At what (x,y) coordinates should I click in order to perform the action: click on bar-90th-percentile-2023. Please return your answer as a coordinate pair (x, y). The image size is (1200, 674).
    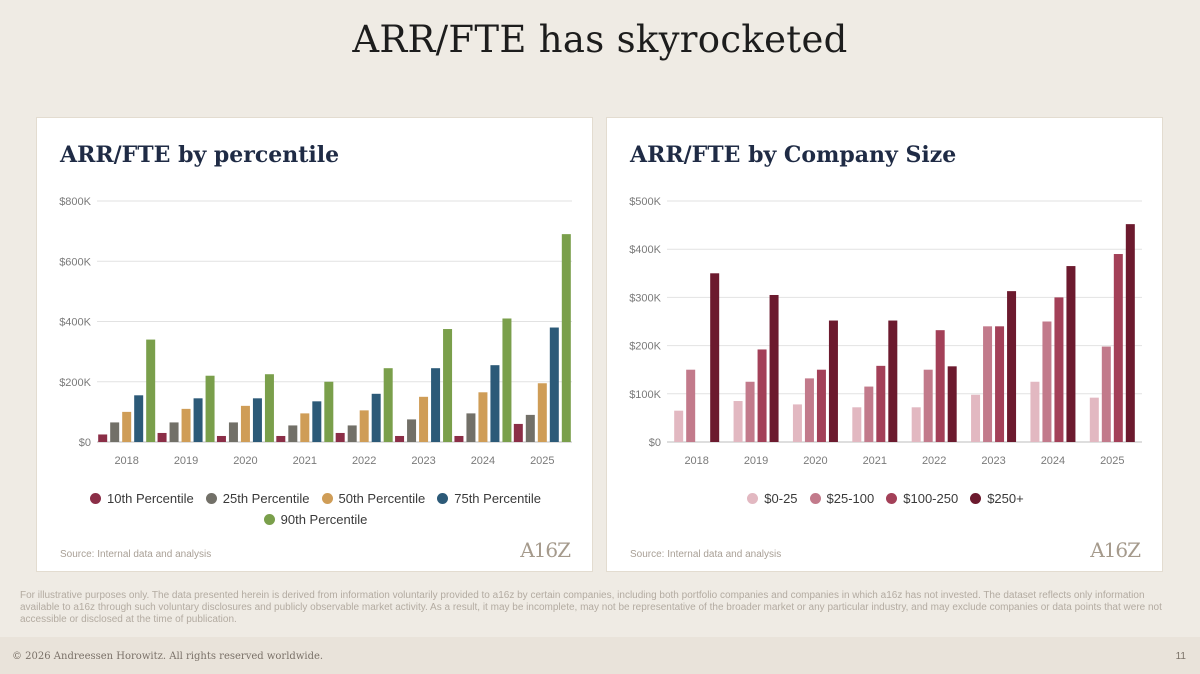
    Looking at the image, I should click on (448, 385).